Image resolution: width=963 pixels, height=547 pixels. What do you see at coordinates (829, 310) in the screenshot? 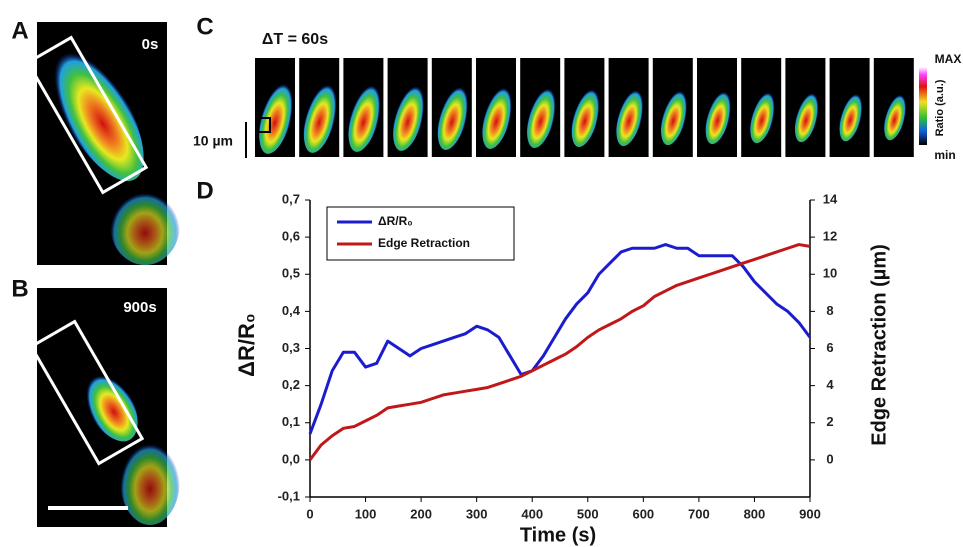
I see `y2-tick-label: 8` at bounding box center [829, 310].